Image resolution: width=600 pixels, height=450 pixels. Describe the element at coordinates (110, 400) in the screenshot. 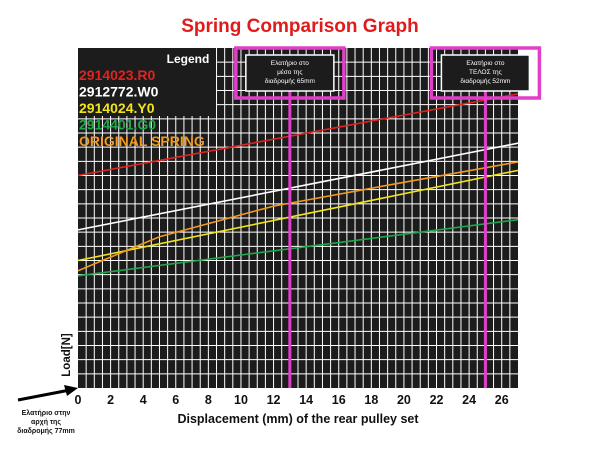

I see `x-tick-label: 2` at that location.